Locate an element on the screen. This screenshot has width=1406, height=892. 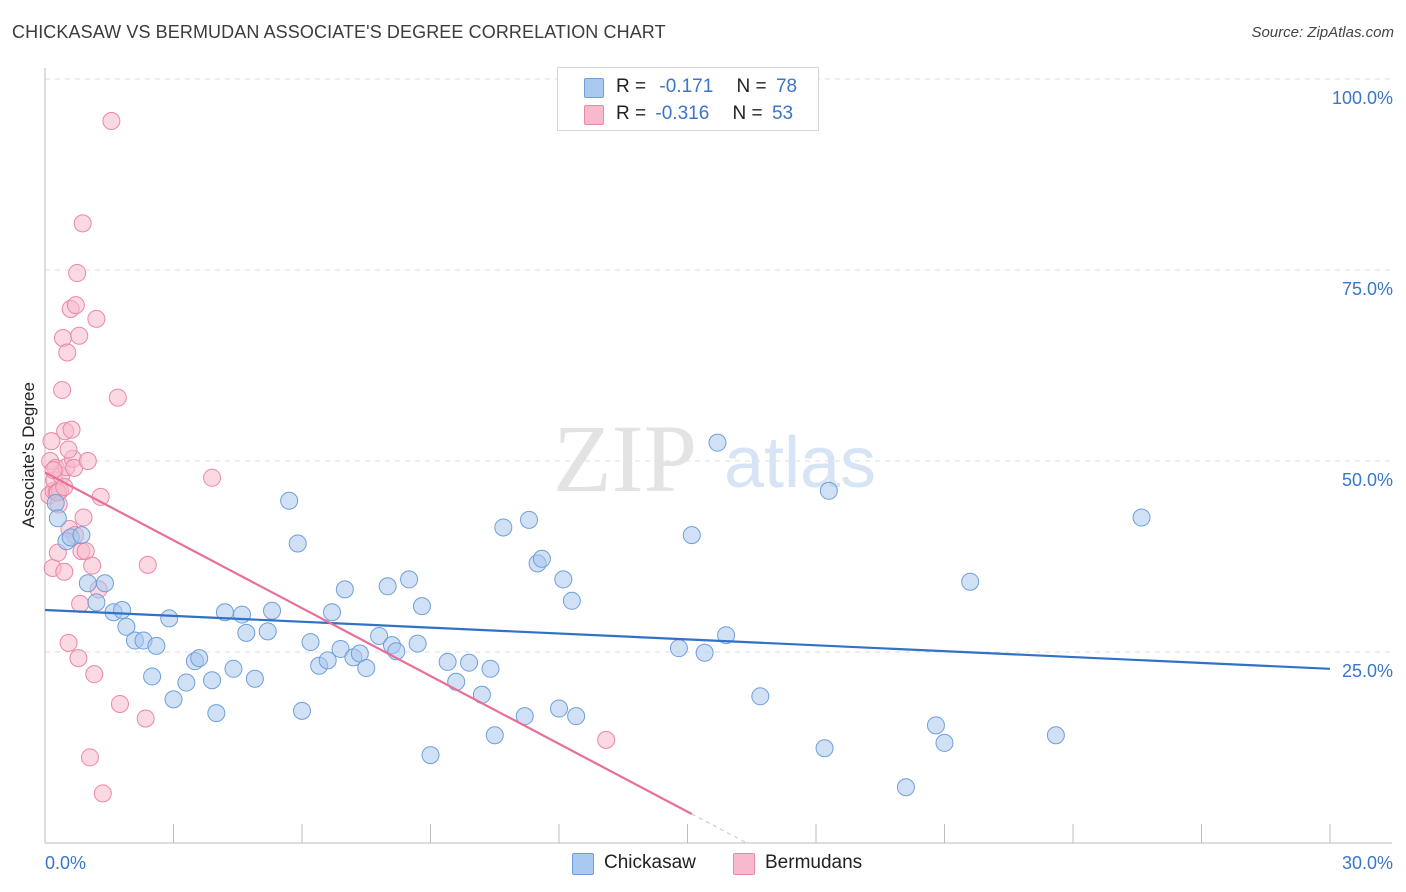
x-tick-label: 0.0% is located at coordinates (65, 863).